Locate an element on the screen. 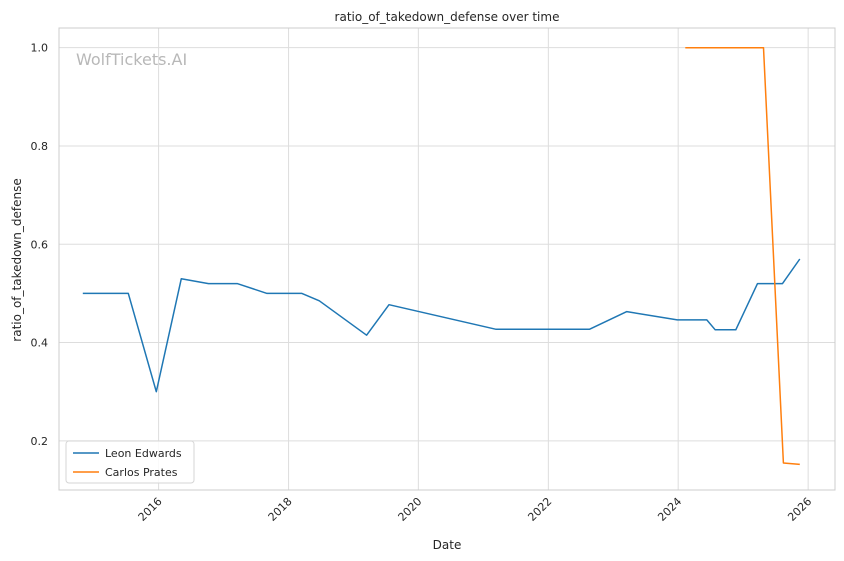 The width and height of the screenshot is (844, 561). legend-label-leon-edwards: Leon Edwards is located at coordinates (143, 453).